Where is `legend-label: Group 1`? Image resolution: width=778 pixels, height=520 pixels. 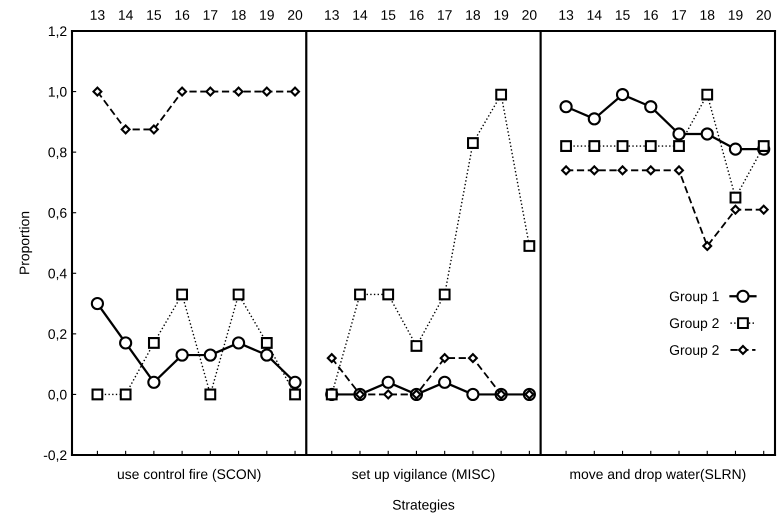
legend-label: Group 1 is located at coordinates (694, 297).